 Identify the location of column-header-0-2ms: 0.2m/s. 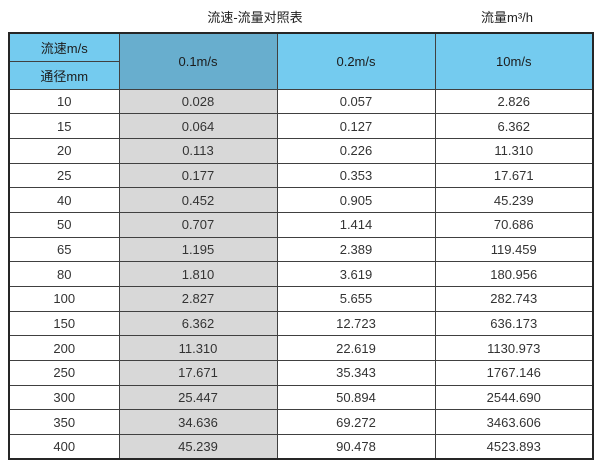
(356, 61).